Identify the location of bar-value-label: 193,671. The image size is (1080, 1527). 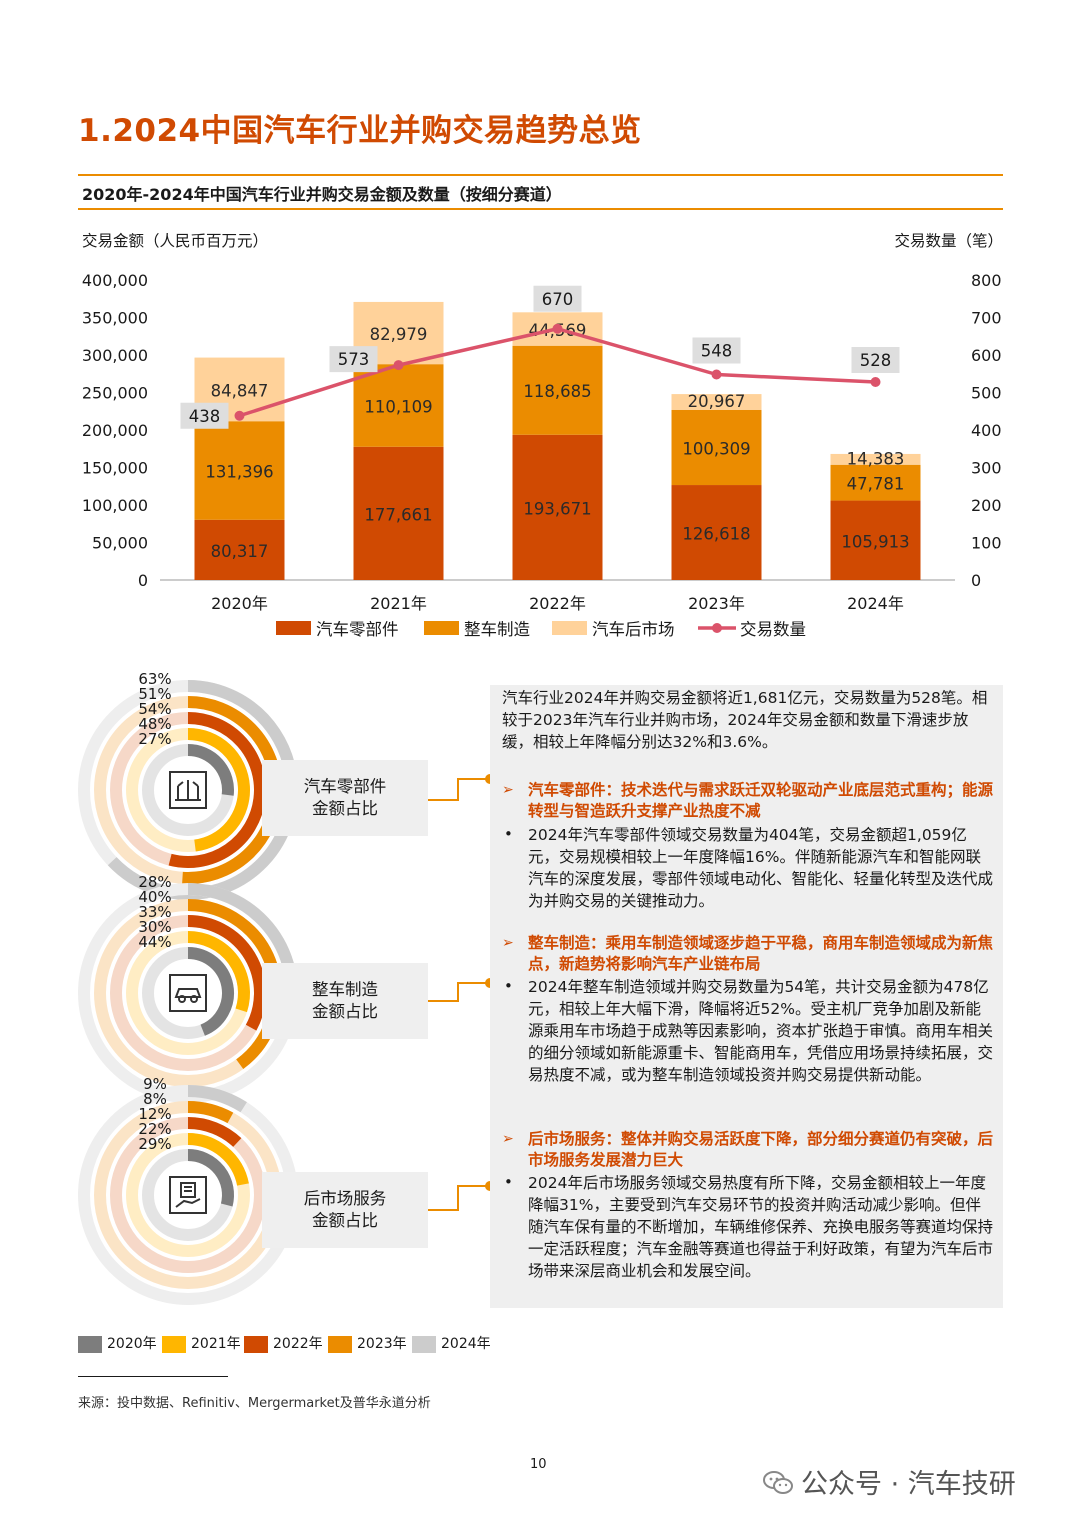
(557, 508).